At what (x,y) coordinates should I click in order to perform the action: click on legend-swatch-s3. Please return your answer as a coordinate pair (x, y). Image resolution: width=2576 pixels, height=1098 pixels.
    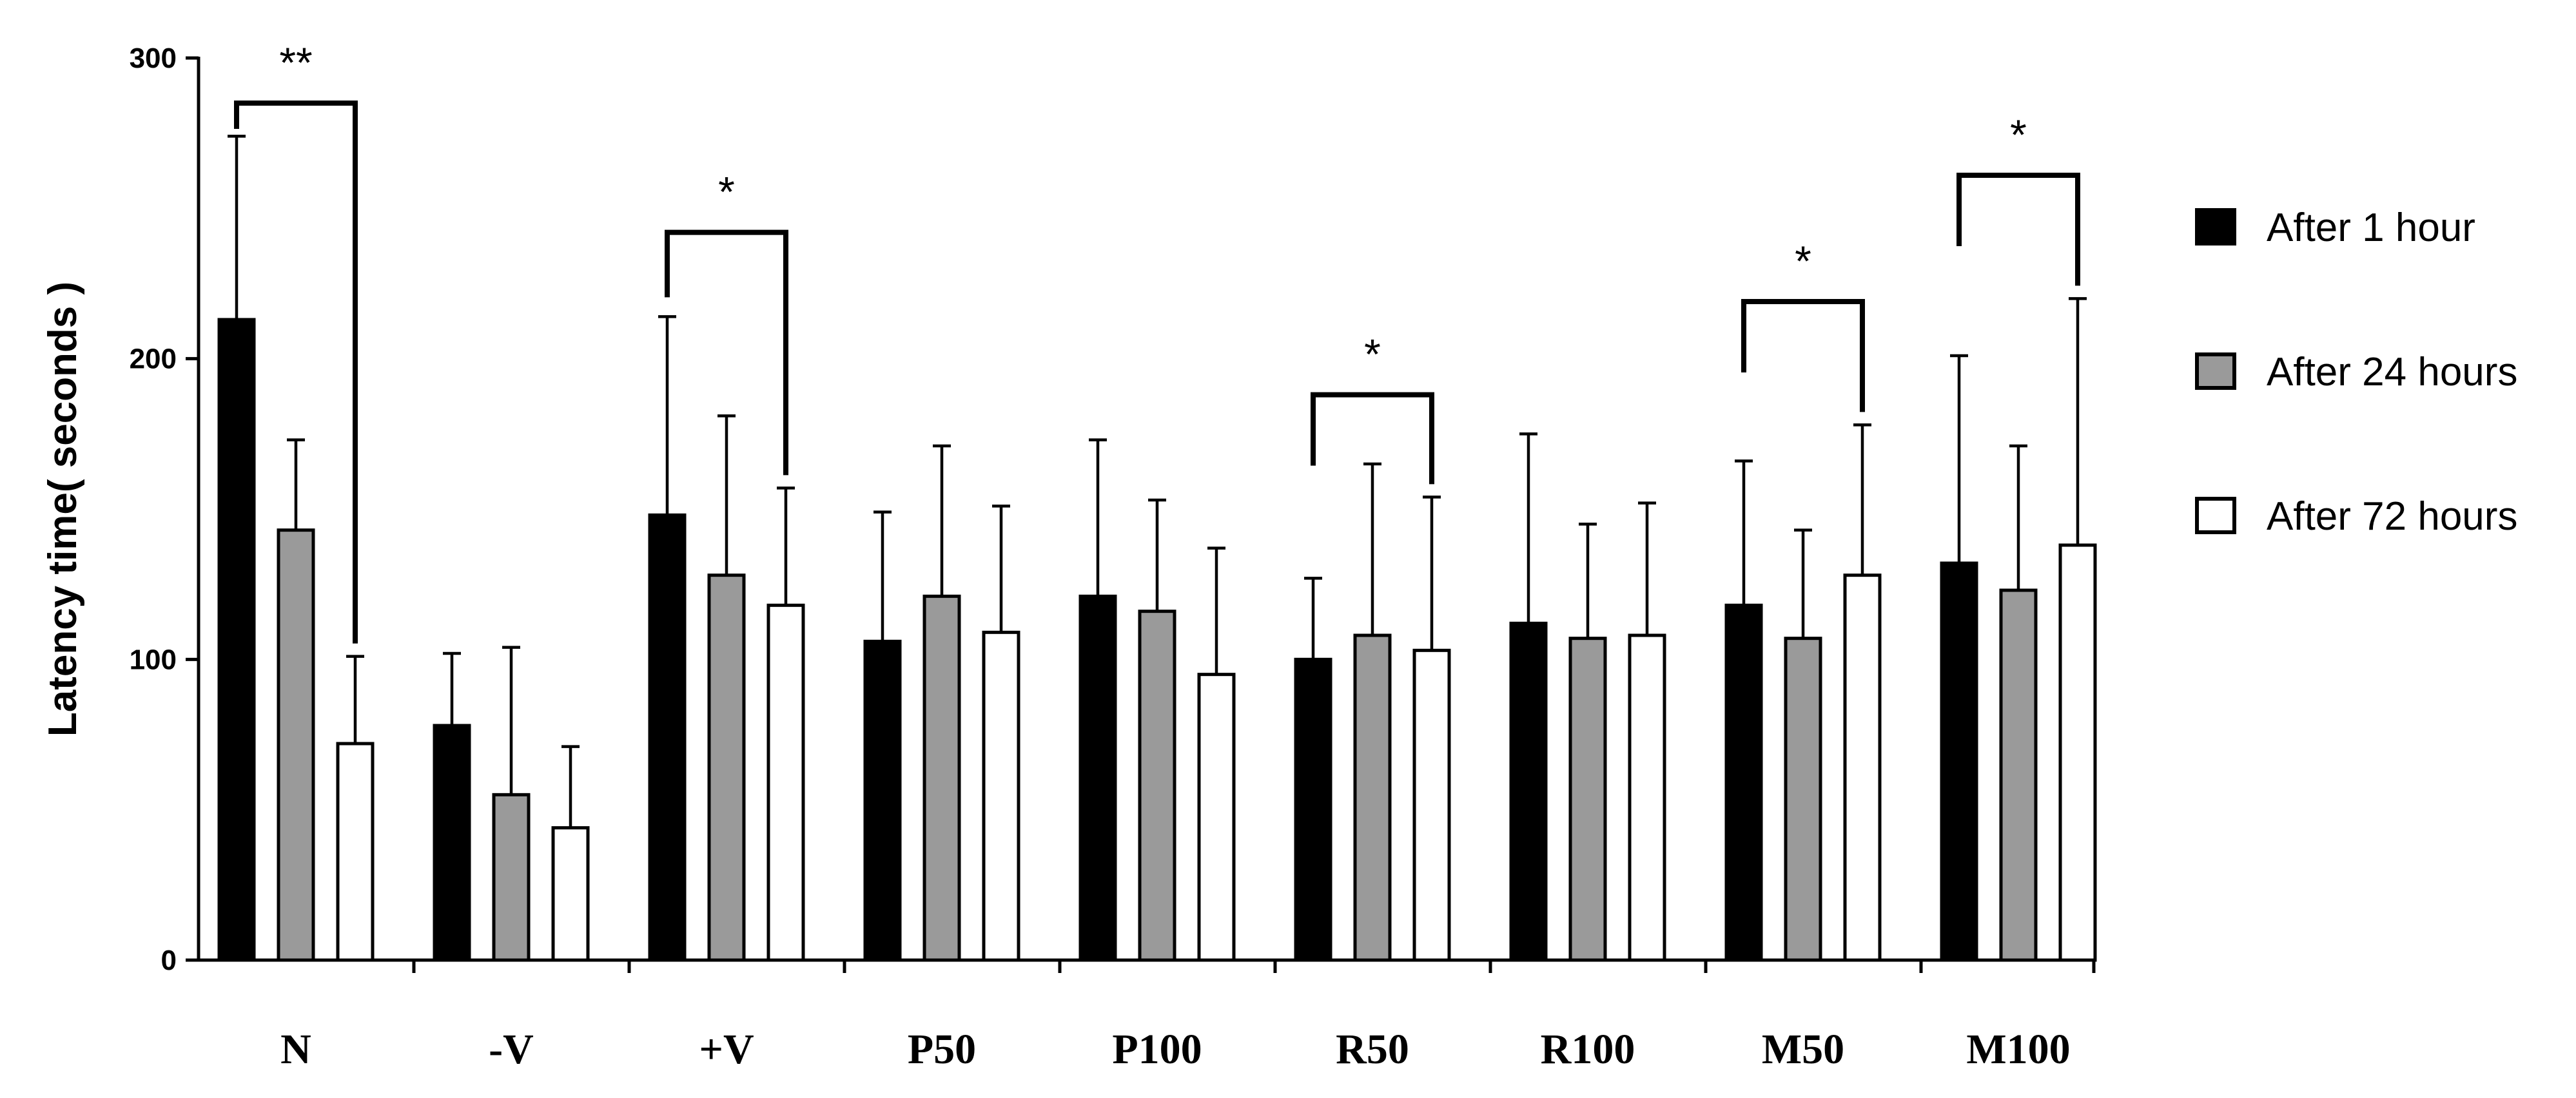
    Looking at the image, I should click on (2215, 515).